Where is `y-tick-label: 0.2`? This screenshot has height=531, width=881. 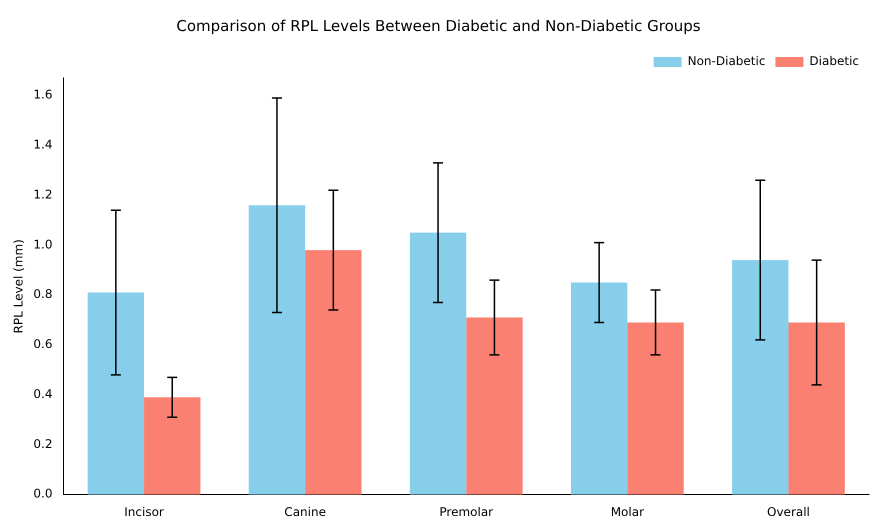
y-tick-label: 0.2 is located at coordinates (42, 443).